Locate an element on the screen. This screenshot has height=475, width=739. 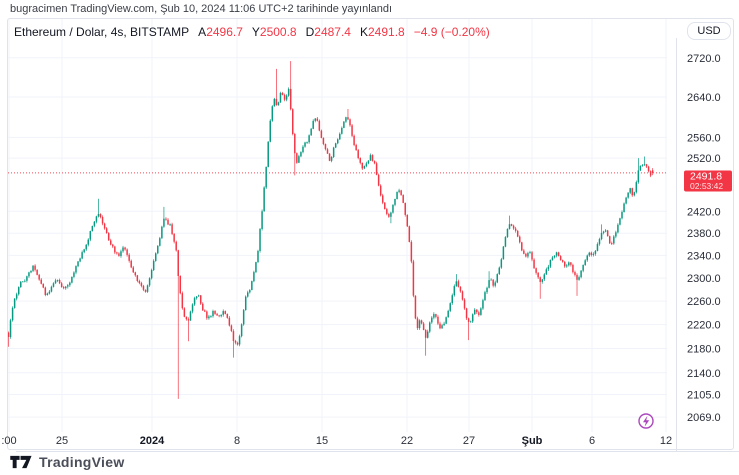
symbol-title: Ethereum / Dolar, 4s, BITSTAMP is located at coordinates (102, 32).